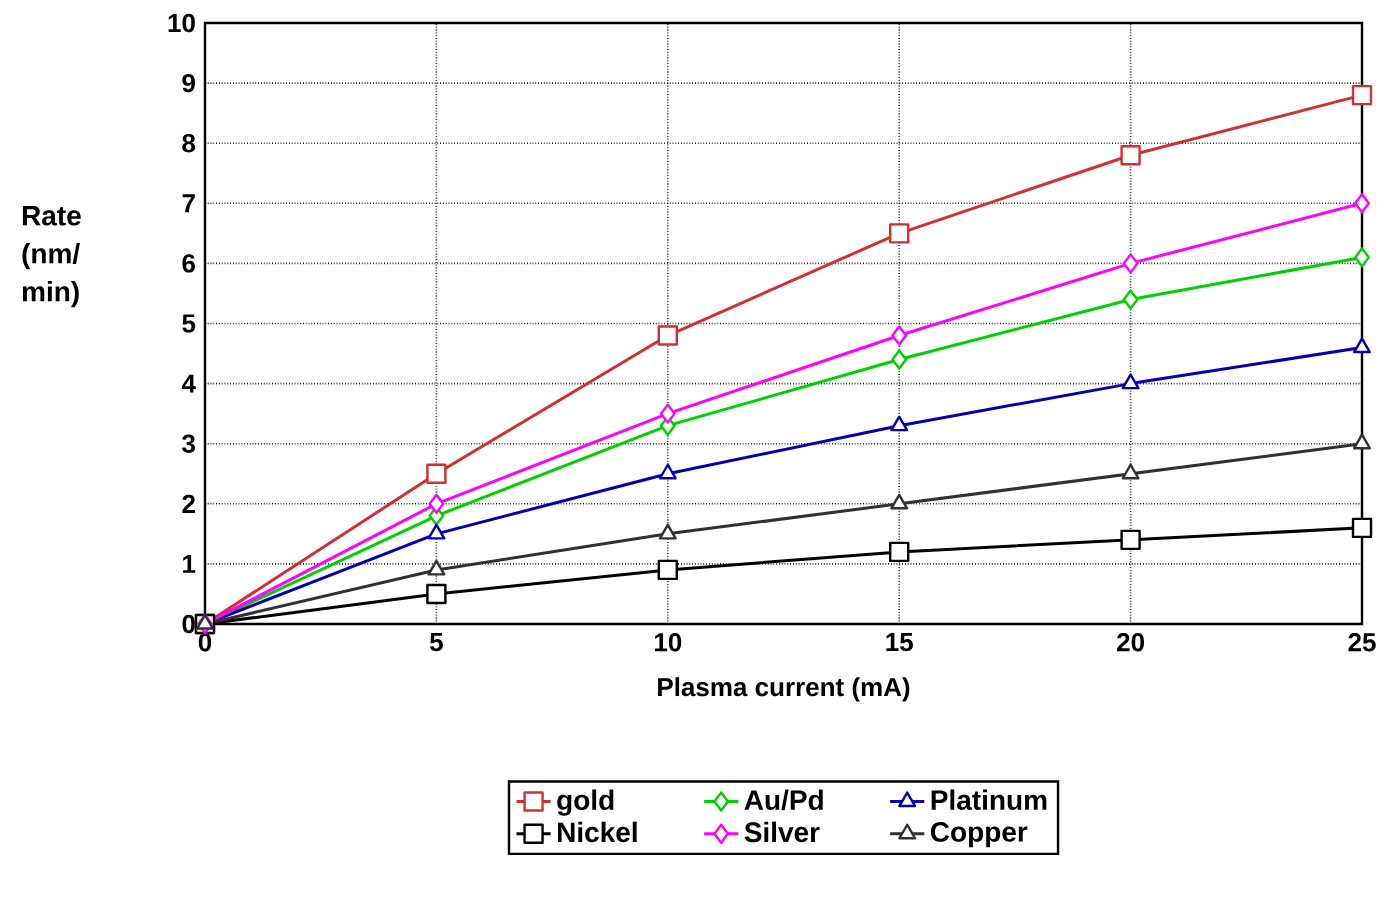  I want to click on x-tick-label: 5, so click(436, 642).